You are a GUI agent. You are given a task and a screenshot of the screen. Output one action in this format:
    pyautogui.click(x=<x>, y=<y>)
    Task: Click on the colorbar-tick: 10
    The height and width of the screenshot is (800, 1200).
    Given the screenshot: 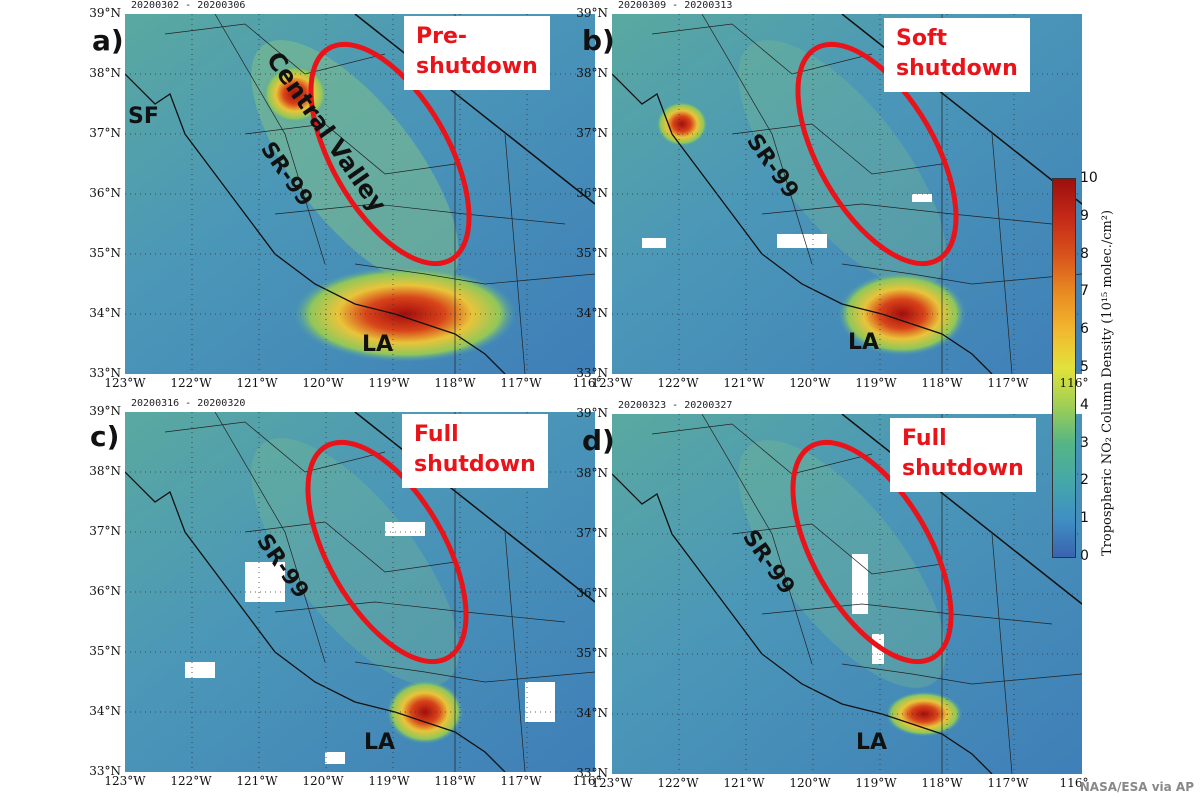 What is the action you would take?
    pyautogui.click(x=1089, y=178)
    